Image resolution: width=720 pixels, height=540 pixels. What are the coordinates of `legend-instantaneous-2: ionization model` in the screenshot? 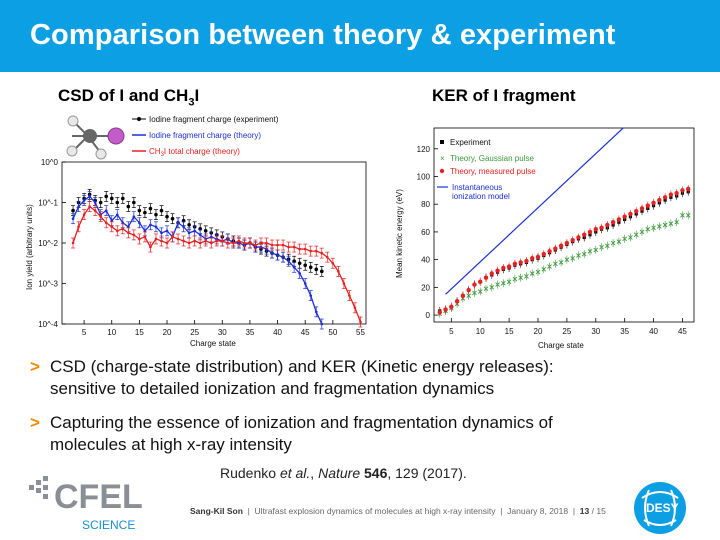 It's located at (481, 196).